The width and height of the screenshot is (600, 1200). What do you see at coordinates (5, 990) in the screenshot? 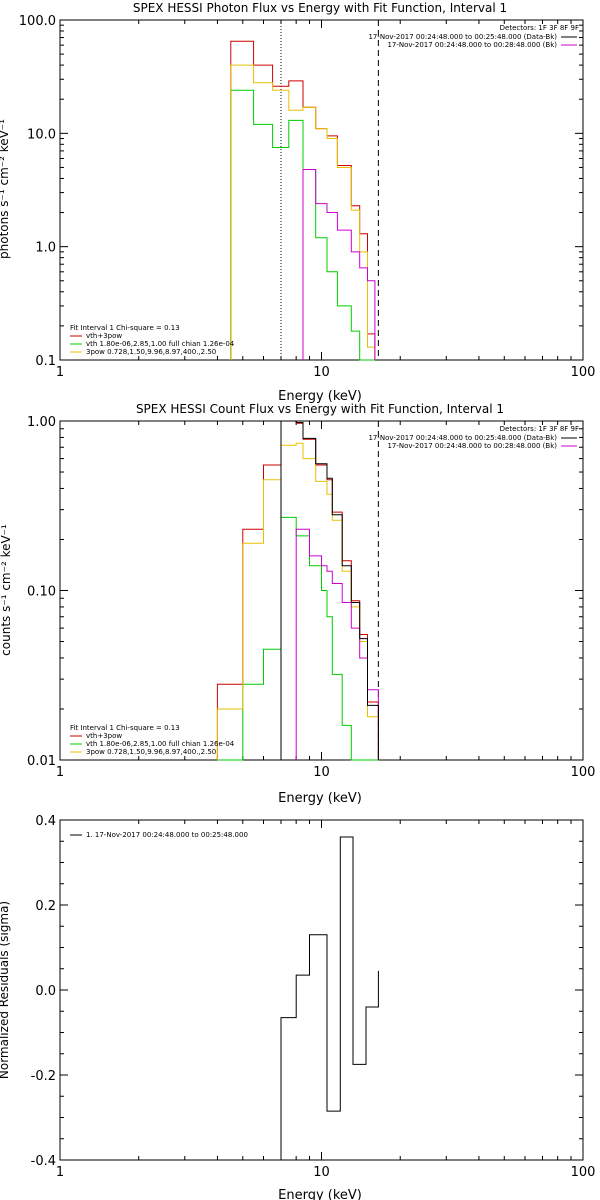
I see `y-axis-label: Normalized Residuals (sigma)` at bounding box center [5, 990].